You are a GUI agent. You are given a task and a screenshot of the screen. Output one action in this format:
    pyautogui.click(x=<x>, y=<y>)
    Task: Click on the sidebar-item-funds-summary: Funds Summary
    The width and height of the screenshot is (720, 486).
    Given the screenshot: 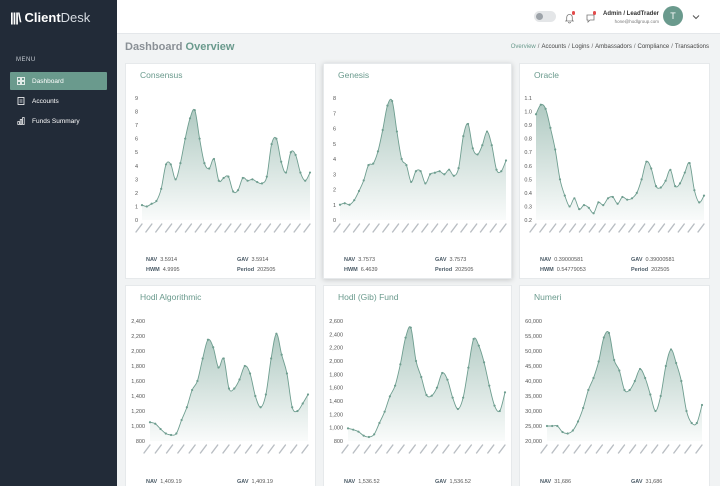 What is the action you would take?
    pyautogui.click(x=58, y=121)
    